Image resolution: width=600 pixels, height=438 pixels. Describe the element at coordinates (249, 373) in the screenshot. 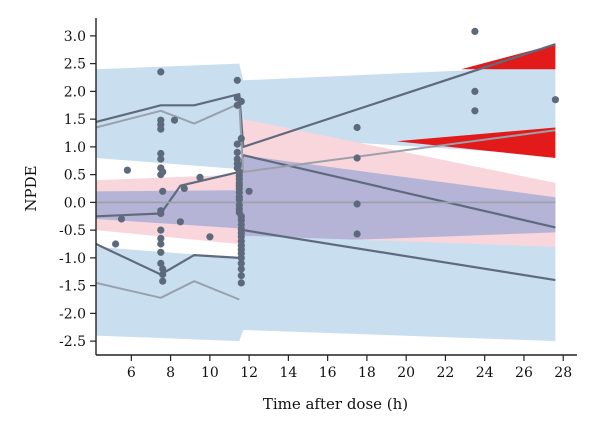

I see `x-tick-label: 12` at that location.